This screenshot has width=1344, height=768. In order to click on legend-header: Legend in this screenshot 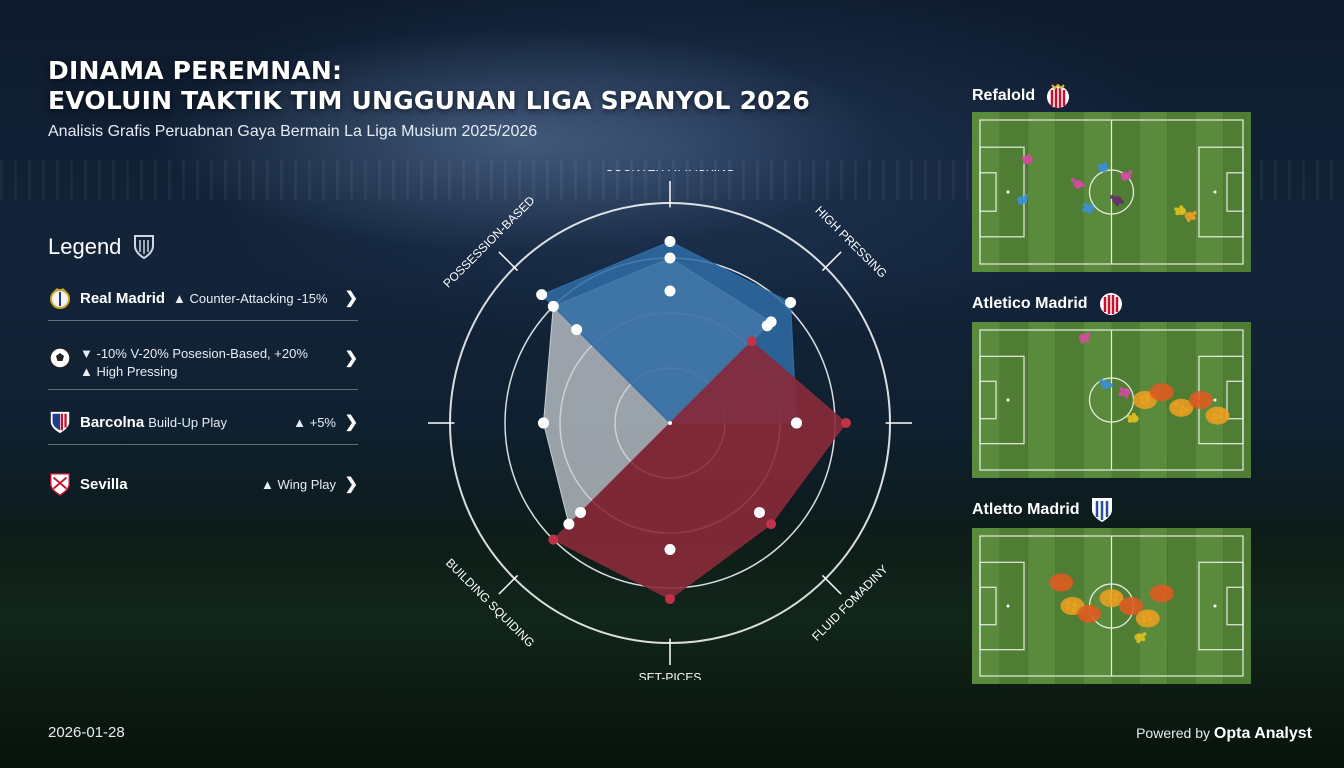, I will do `click(101, 247)`.